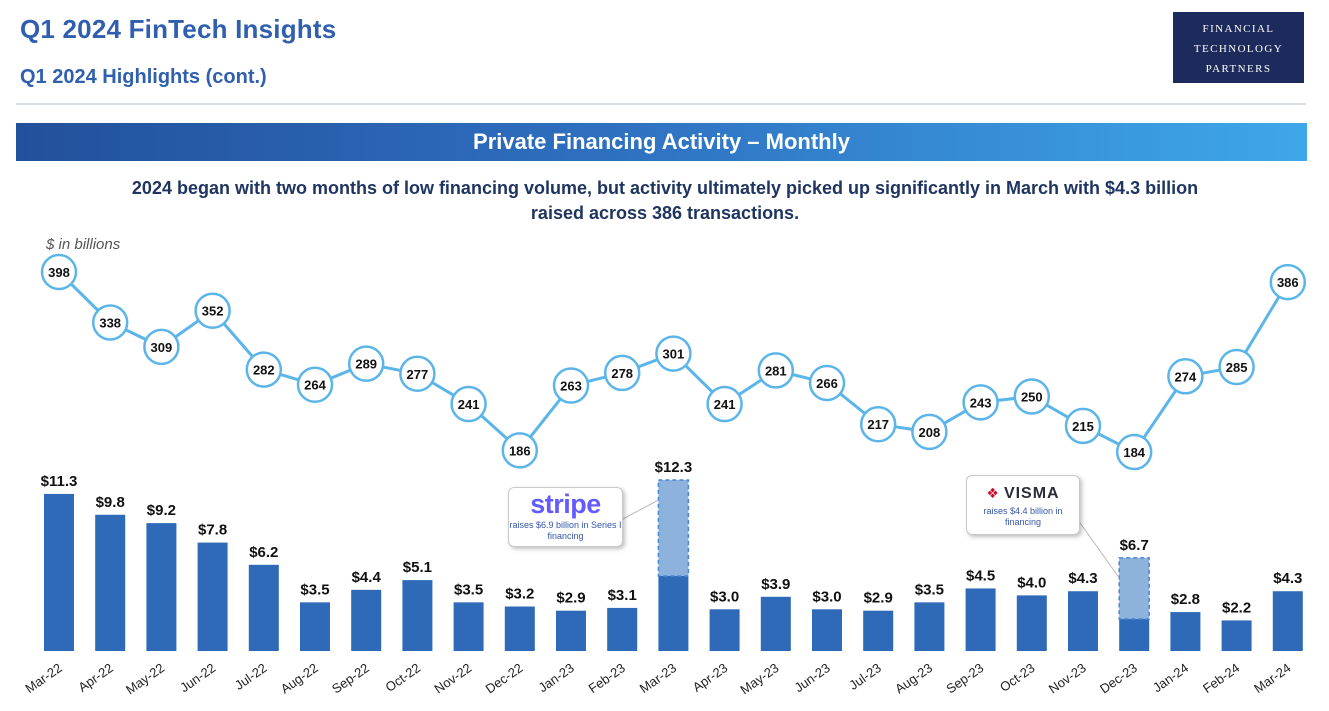 Image resolution: width=1329 pixels, height=711 pixels. Describe the element at coordinates (826, 596) in the screenshot. I see `bar-value-label: $3.0` at that location.